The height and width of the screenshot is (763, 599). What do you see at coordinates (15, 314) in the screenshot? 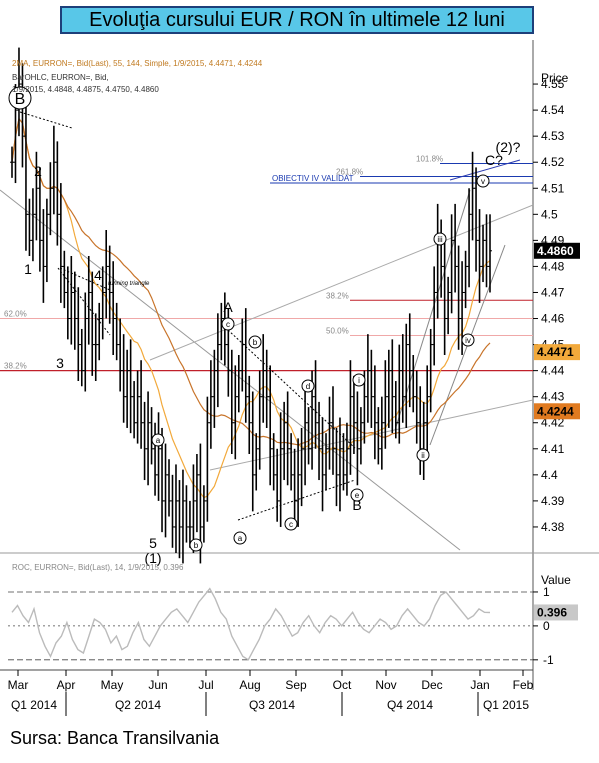
I see `level-label: 62.0%` at bounding box center [15, 314].